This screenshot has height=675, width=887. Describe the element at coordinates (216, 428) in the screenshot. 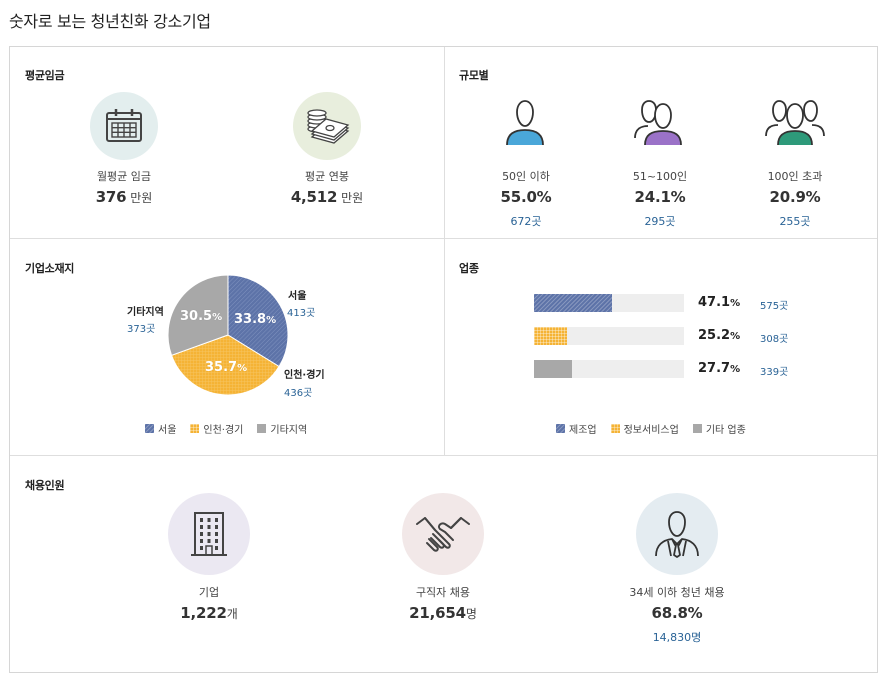

I see `legend-item-gyeonggi: 인천·경기` at that location.